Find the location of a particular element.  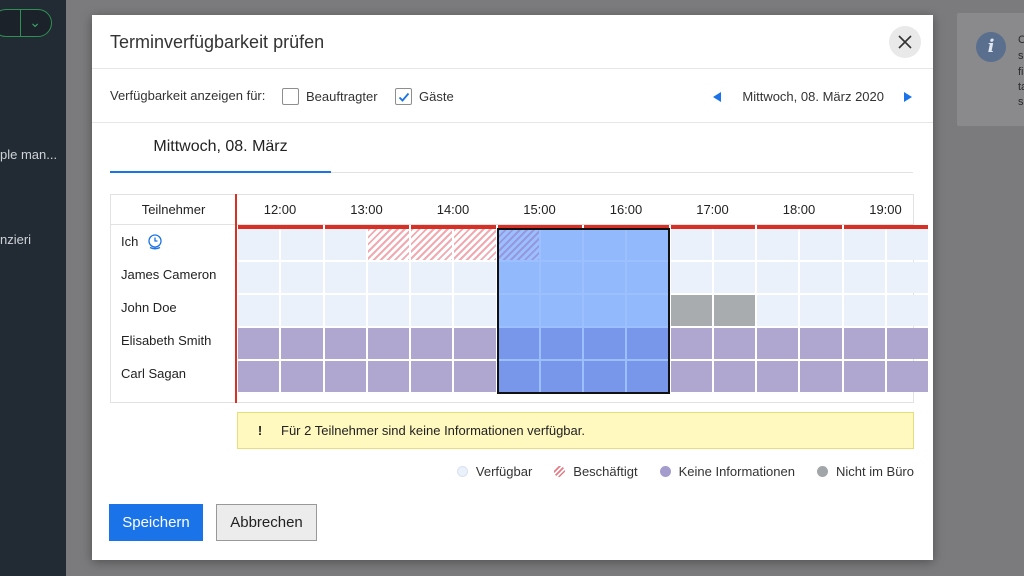

checkbox-label: Beauftragter is located at coordinates (342, 96).